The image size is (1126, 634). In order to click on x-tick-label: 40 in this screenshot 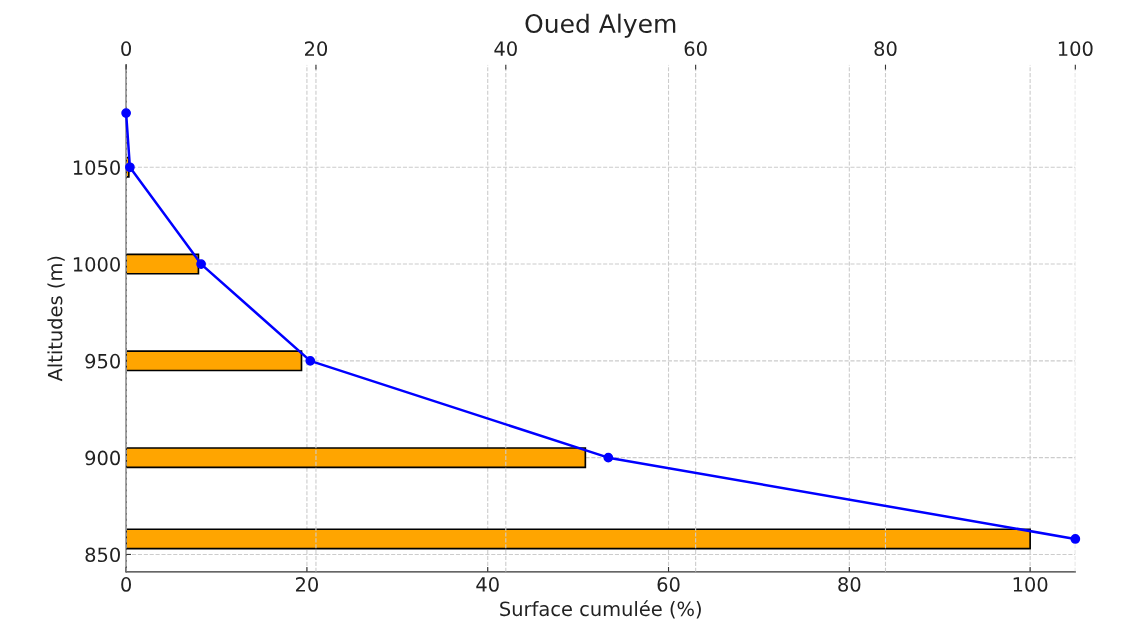, I will do `click(487, 584)`.